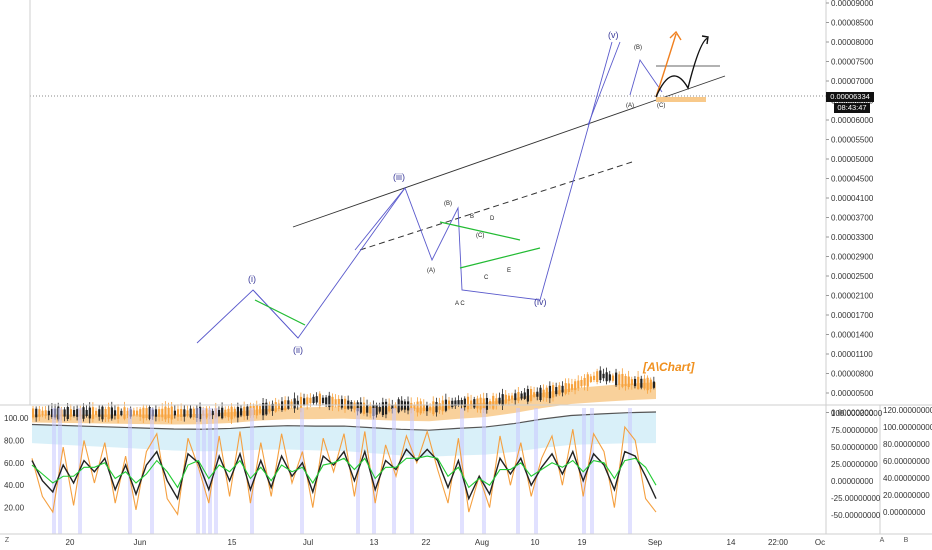  What do you see at coordinates (857, 413) in the screenshot?
I see `oscillator-right-tick-a: 100.00000000` at bounding box center [857, 413].